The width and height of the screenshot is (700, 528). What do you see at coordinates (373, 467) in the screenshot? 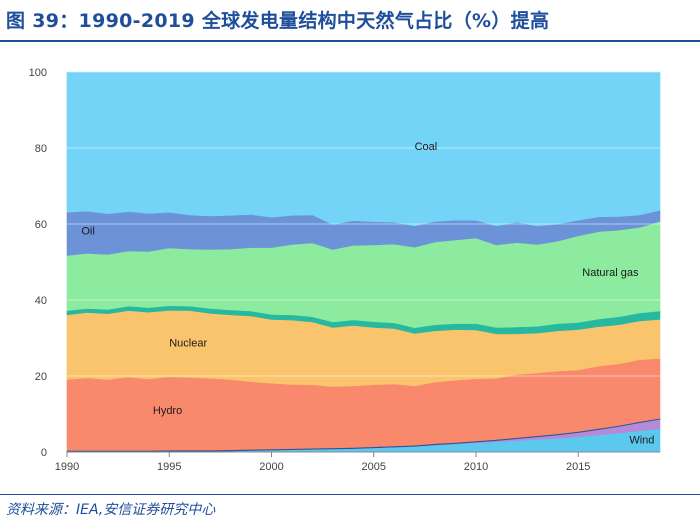
I see `x-tick-label: 2005` at bounding box center [373, 467].